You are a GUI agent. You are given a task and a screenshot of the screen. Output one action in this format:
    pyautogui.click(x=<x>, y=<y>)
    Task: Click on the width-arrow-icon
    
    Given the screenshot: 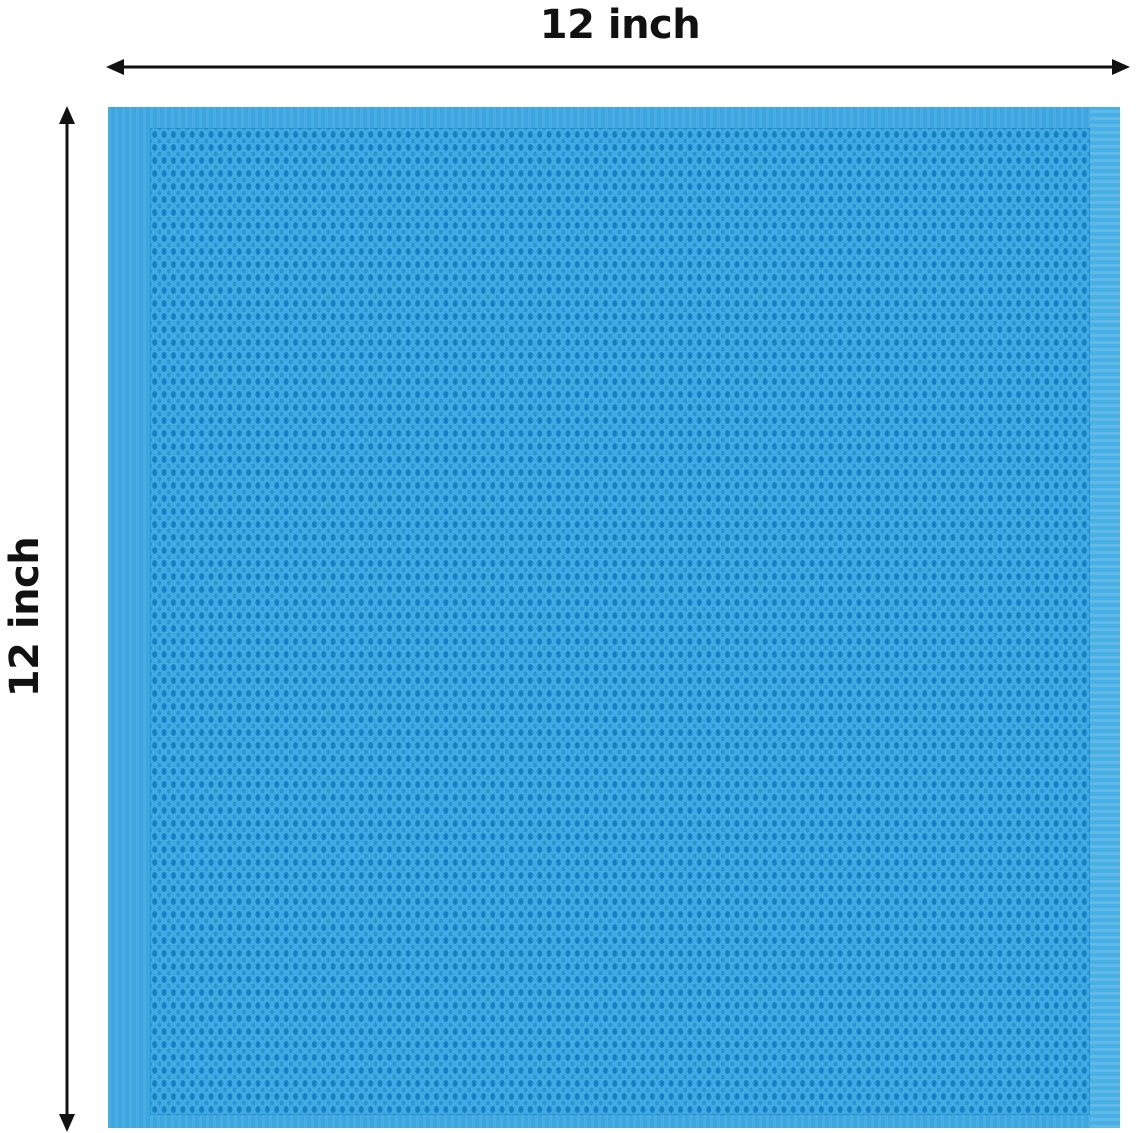 What is the action you would take?
    pyautogui.click(x=618, y=67)
    